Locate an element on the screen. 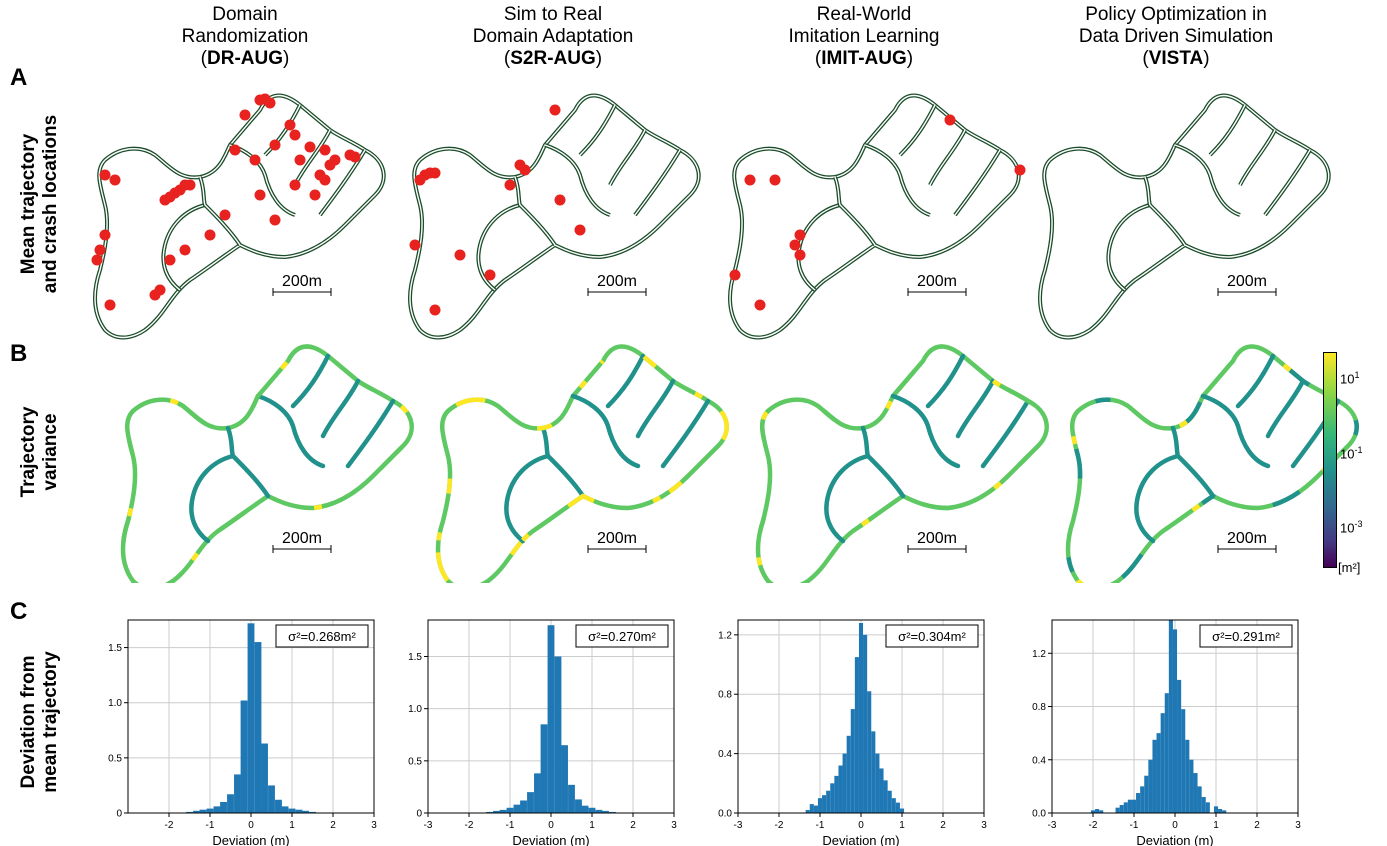 The width and height of the screenshot is (1387, 846). variance-annotation-box is located at coordinates (322, 636).